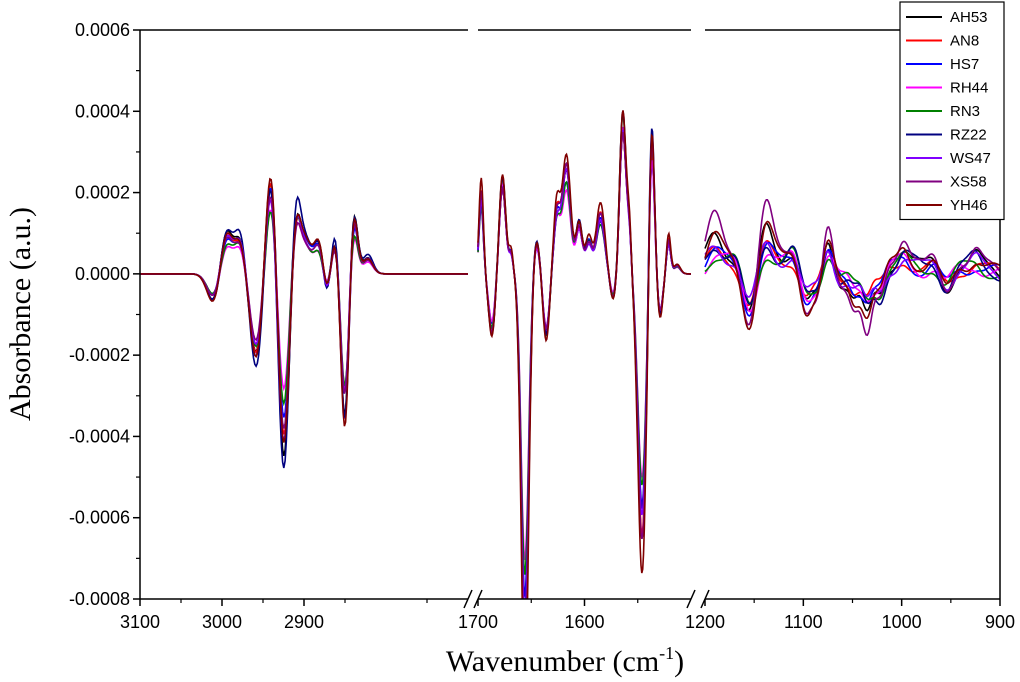 This screenshot has height=682, width=1020. Describe the element at coordinates (478, 622) in the screenshot. I see `x-tick-label: 1700` at that location.